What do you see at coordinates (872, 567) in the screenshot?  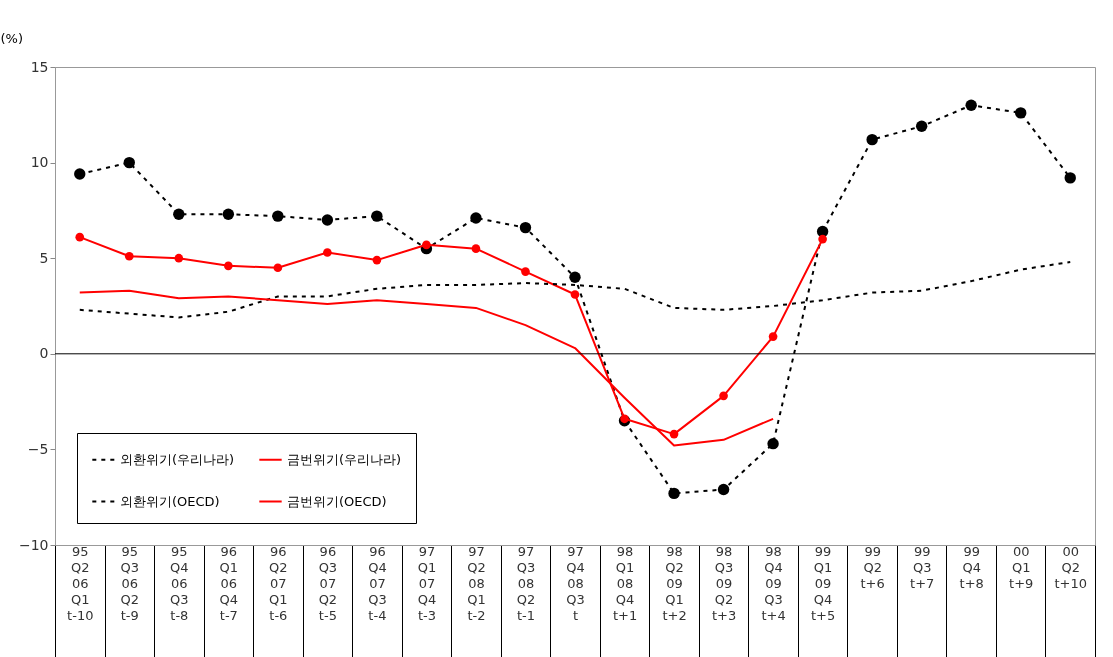 I see `x-tick-label: 99 Q2 t+6` at bounding box center [872, 567].